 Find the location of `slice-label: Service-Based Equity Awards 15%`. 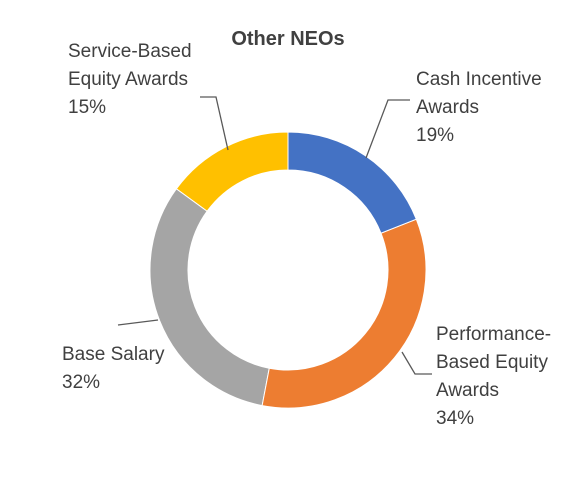

slice-label: Service-Based Equity Awards 15% is located at coordinates (130, 80).